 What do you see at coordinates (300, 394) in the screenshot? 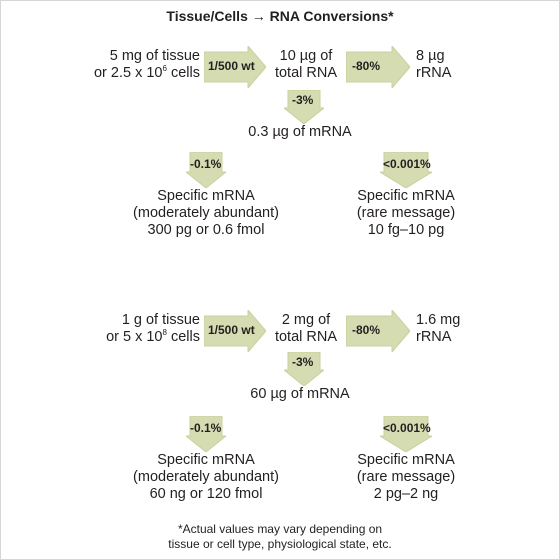
I see `mrna-amount: 60 µg of mRNA` at bounding box center [300, 394].